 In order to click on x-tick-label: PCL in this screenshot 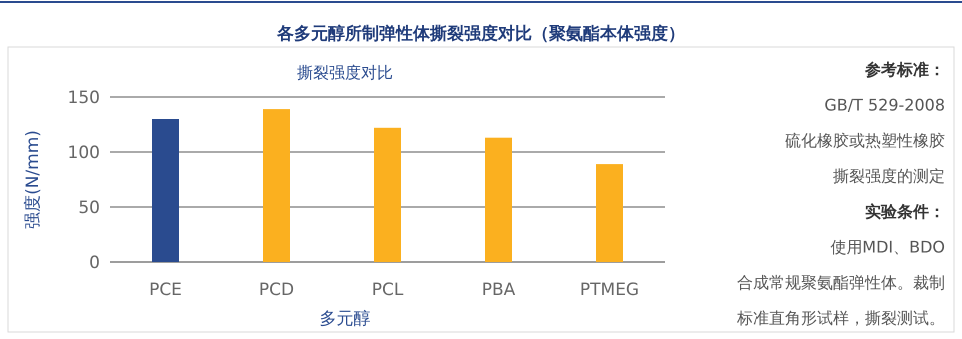, I will do `click(388, 290)`.